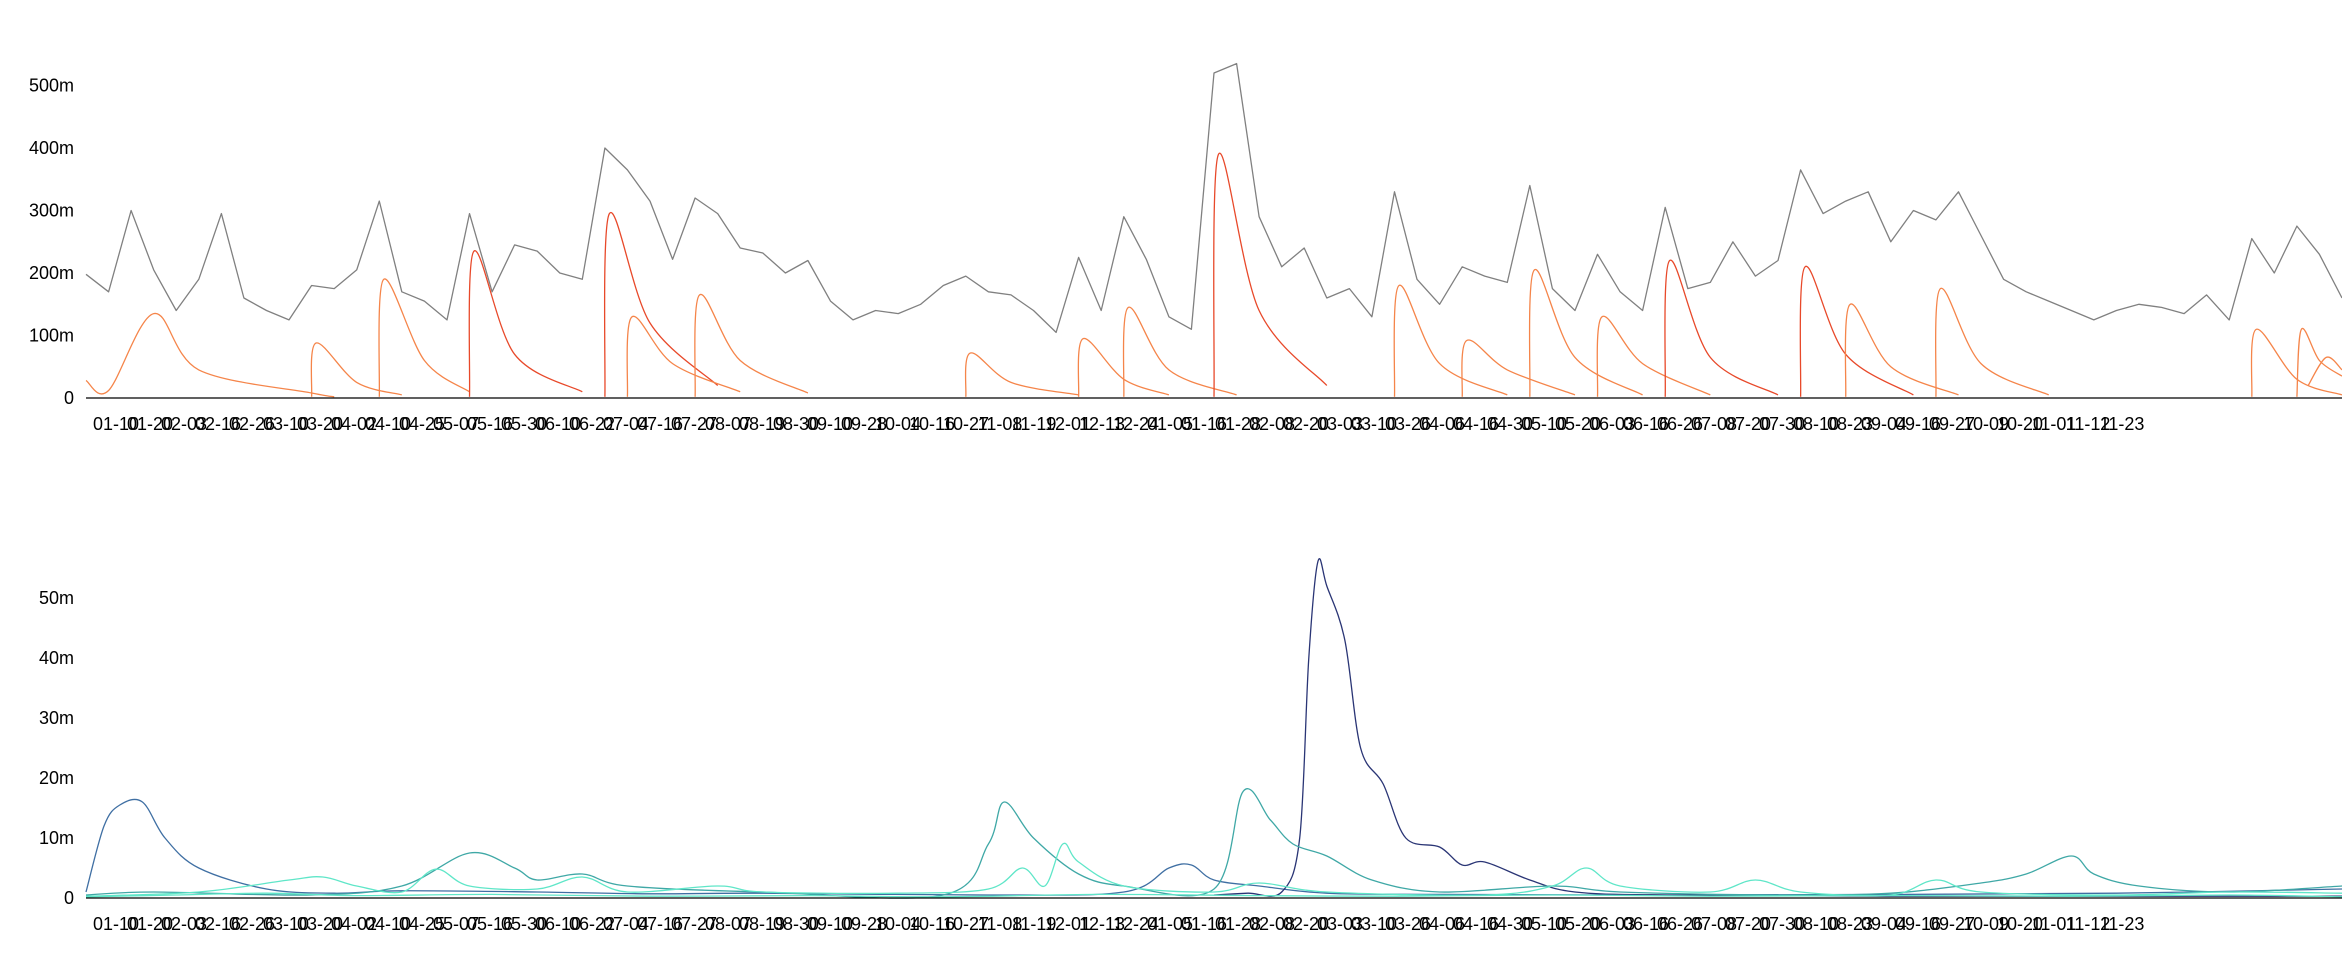 This screenshot has height=963, width=2342. I want to click on x-tick-label: 09-04, so click(1884, 424).